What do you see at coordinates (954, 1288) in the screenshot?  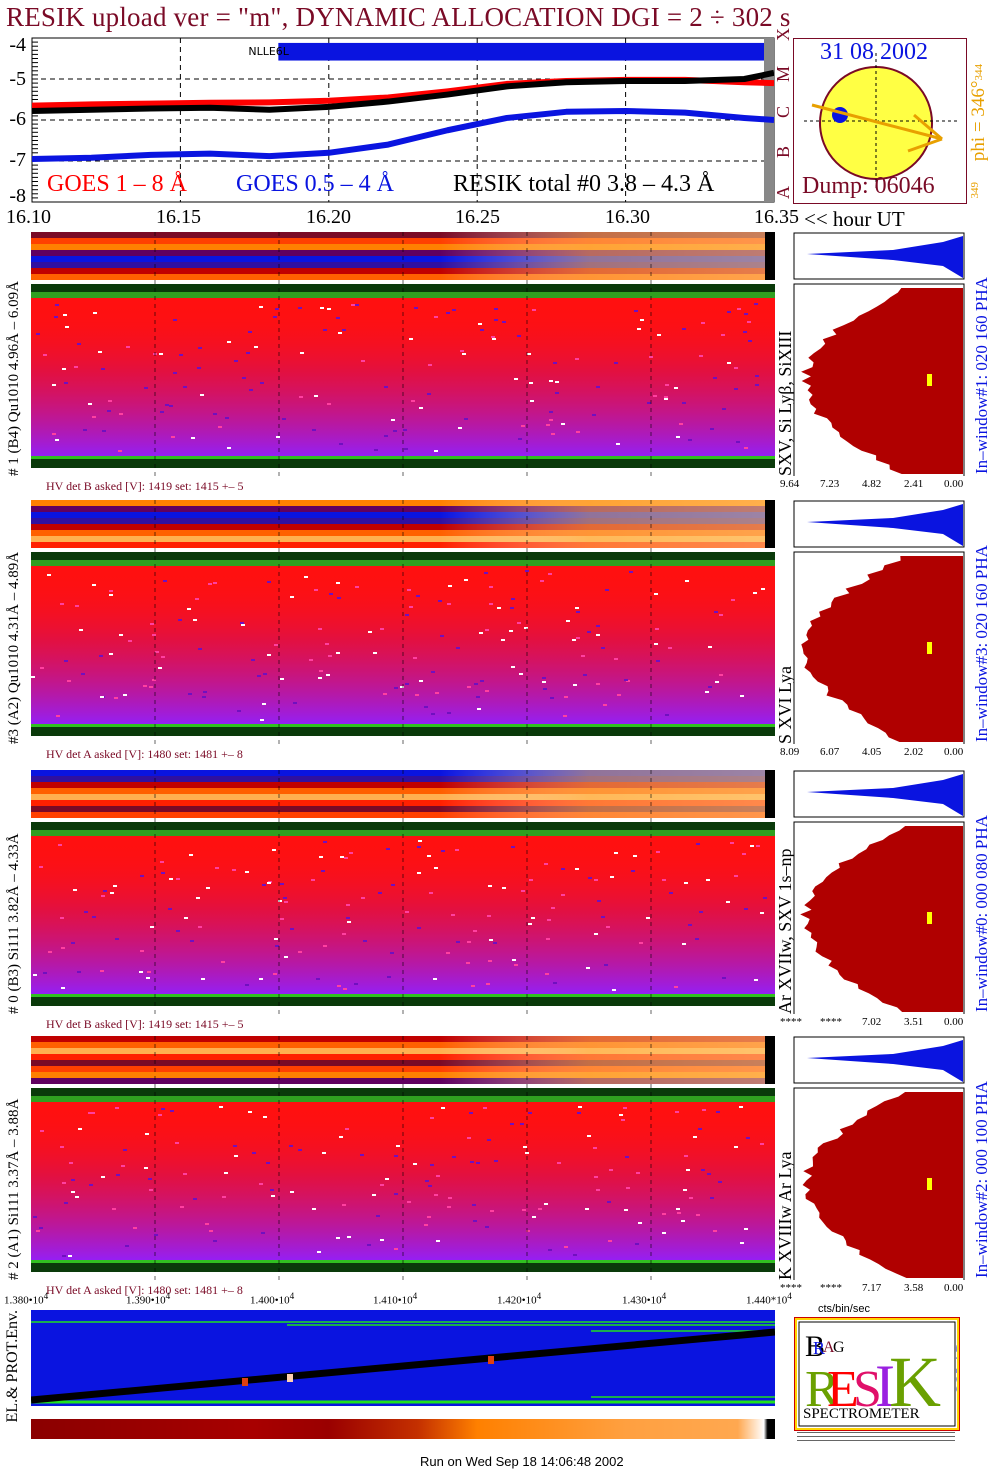 I see `histogram-tick: 0.00` at bounding box center [954, 1288].